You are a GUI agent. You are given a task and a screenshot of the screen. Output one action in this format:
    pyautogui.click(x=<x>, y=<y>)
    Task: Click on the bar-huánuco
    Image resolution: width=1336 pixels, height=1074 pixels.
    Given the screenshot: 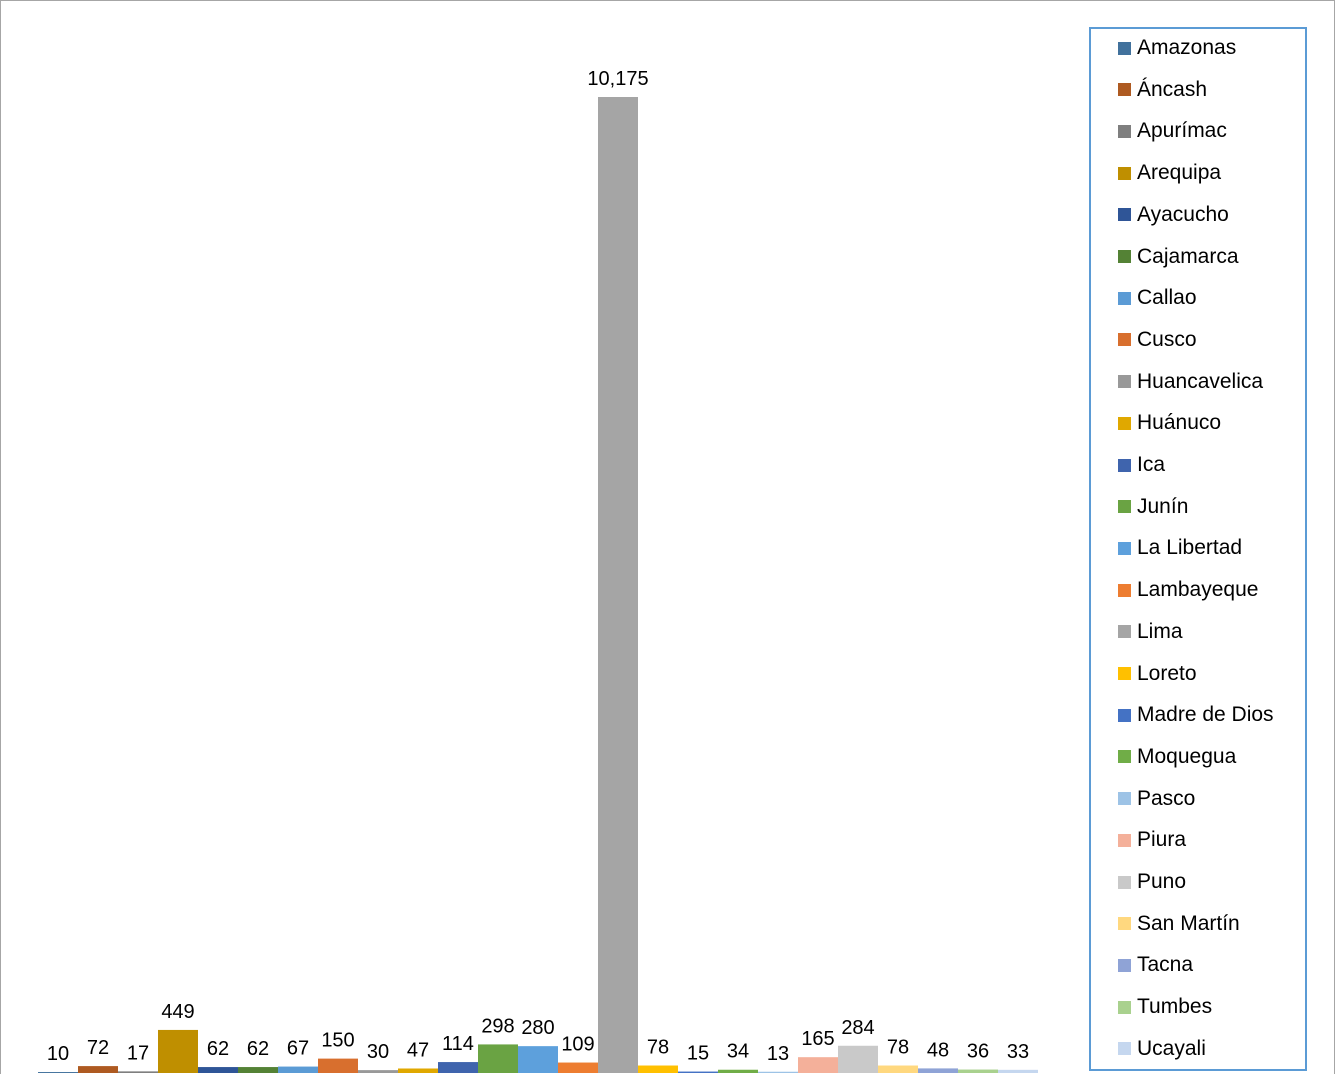 What is the action you would take?
    pyautogui.click(x=418, y=1070)
    